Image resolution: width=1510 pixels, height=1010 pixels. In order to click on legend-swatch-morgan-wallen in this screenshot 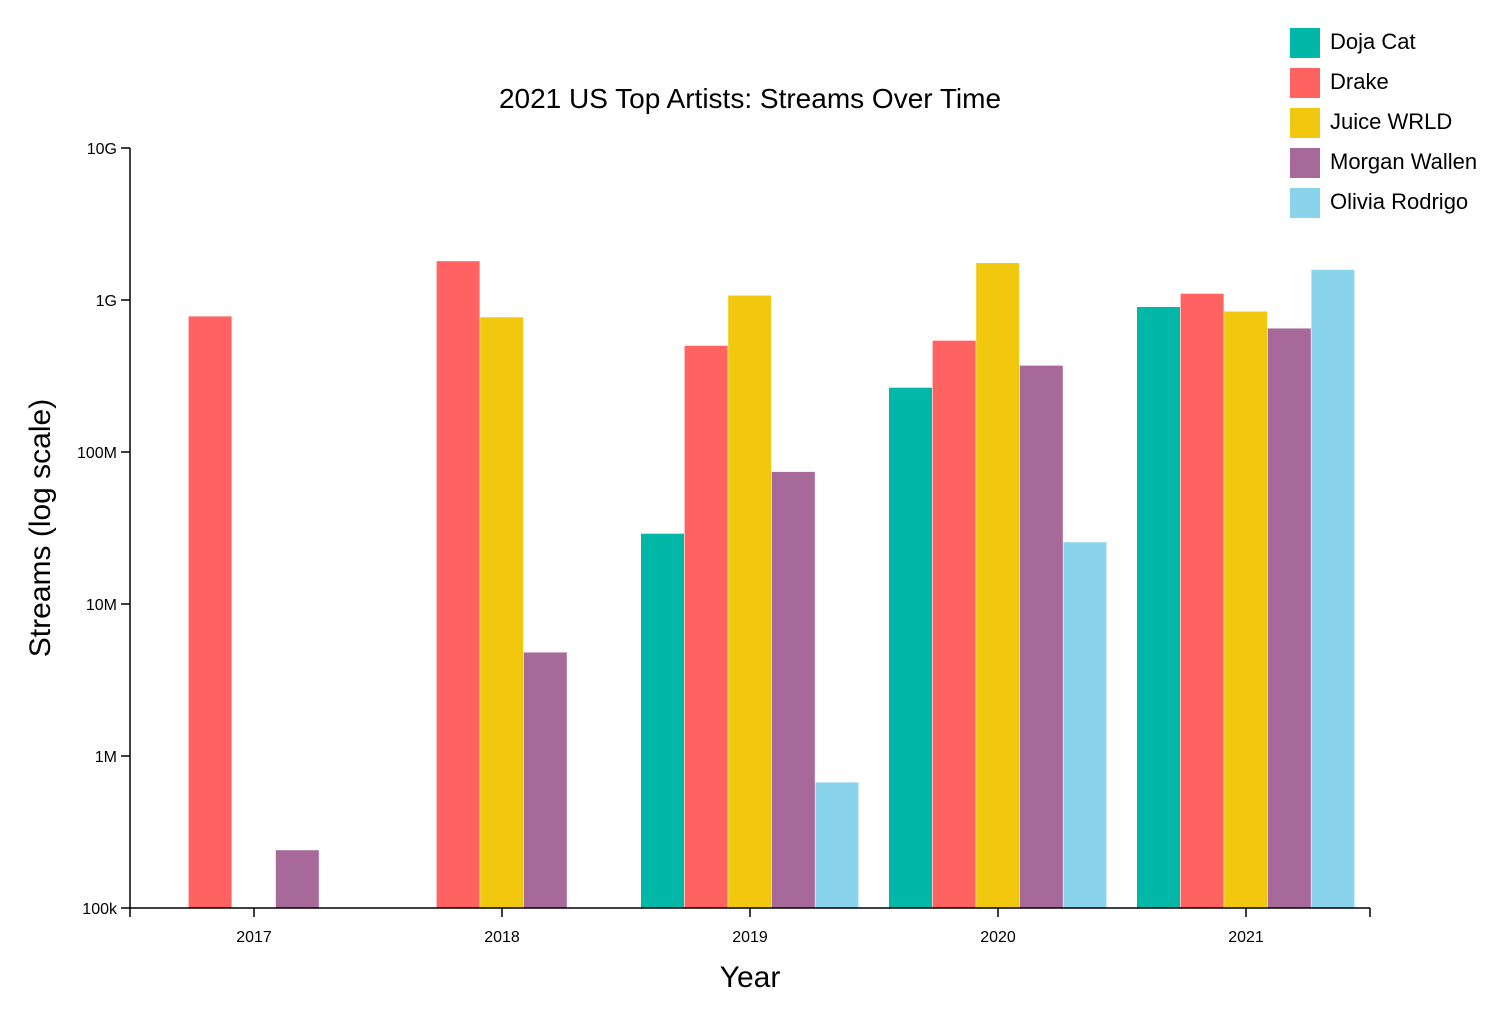, I will do `click(1305, 163)`.